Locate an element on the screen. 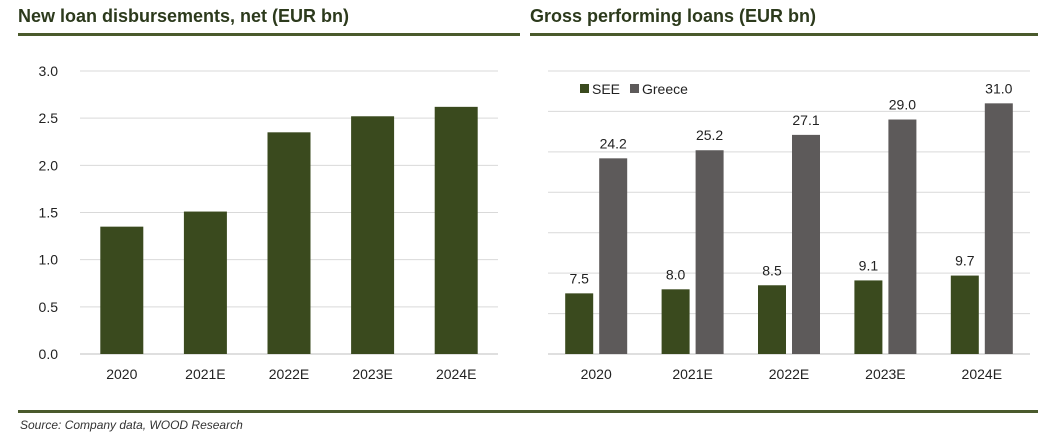 This screenshot has width=1050, height=437. y-tick-label: 0.0 is located at coordinates (49, 354).